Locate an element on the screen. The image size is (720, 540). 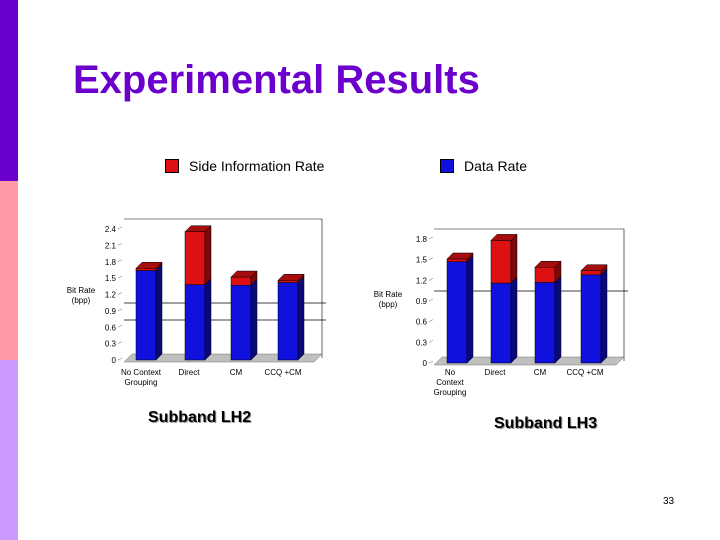
slide-title: Experimental Results is located at coordinates (276, 80).